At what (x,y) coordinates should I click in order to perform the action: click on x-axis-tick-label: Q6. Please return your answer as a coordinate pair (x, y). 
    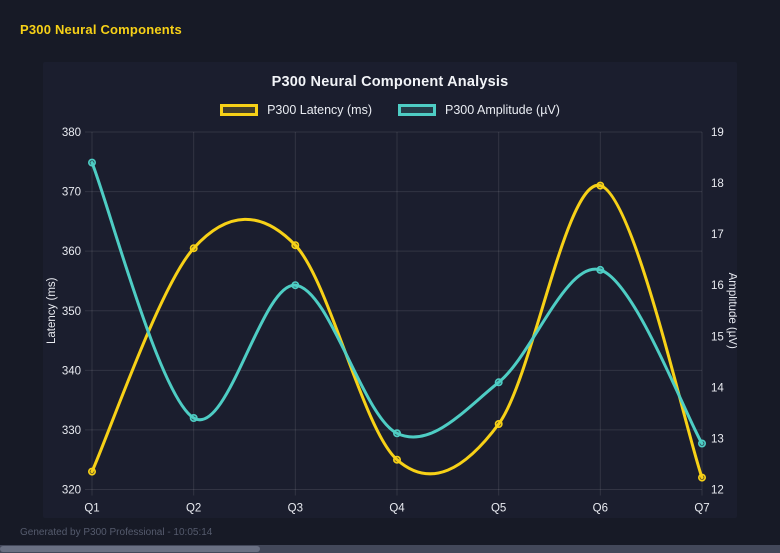
    Looking at the image, I should click on (600, 509).